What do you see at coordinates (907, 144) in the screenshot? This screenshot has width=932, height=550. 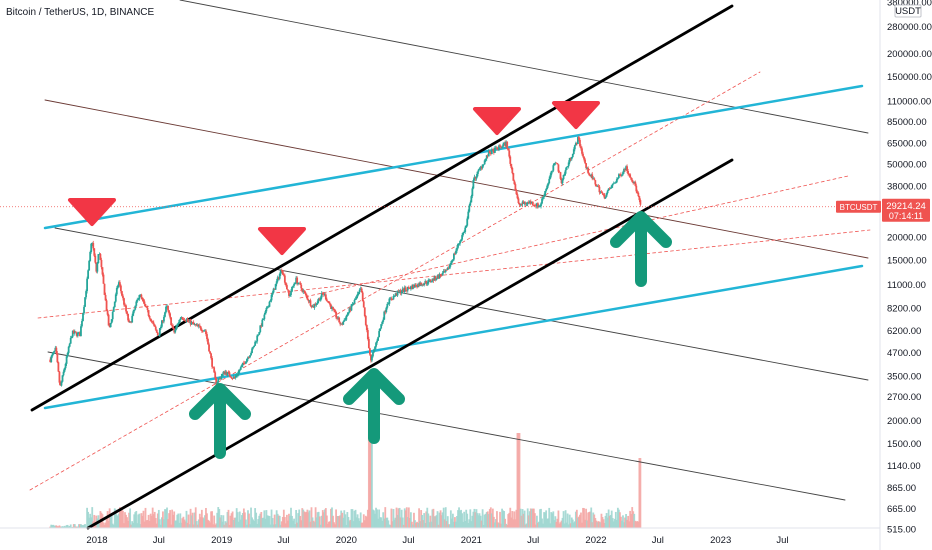 I see `y-tick-label: 65000.00` at bounding box center [907, 144].